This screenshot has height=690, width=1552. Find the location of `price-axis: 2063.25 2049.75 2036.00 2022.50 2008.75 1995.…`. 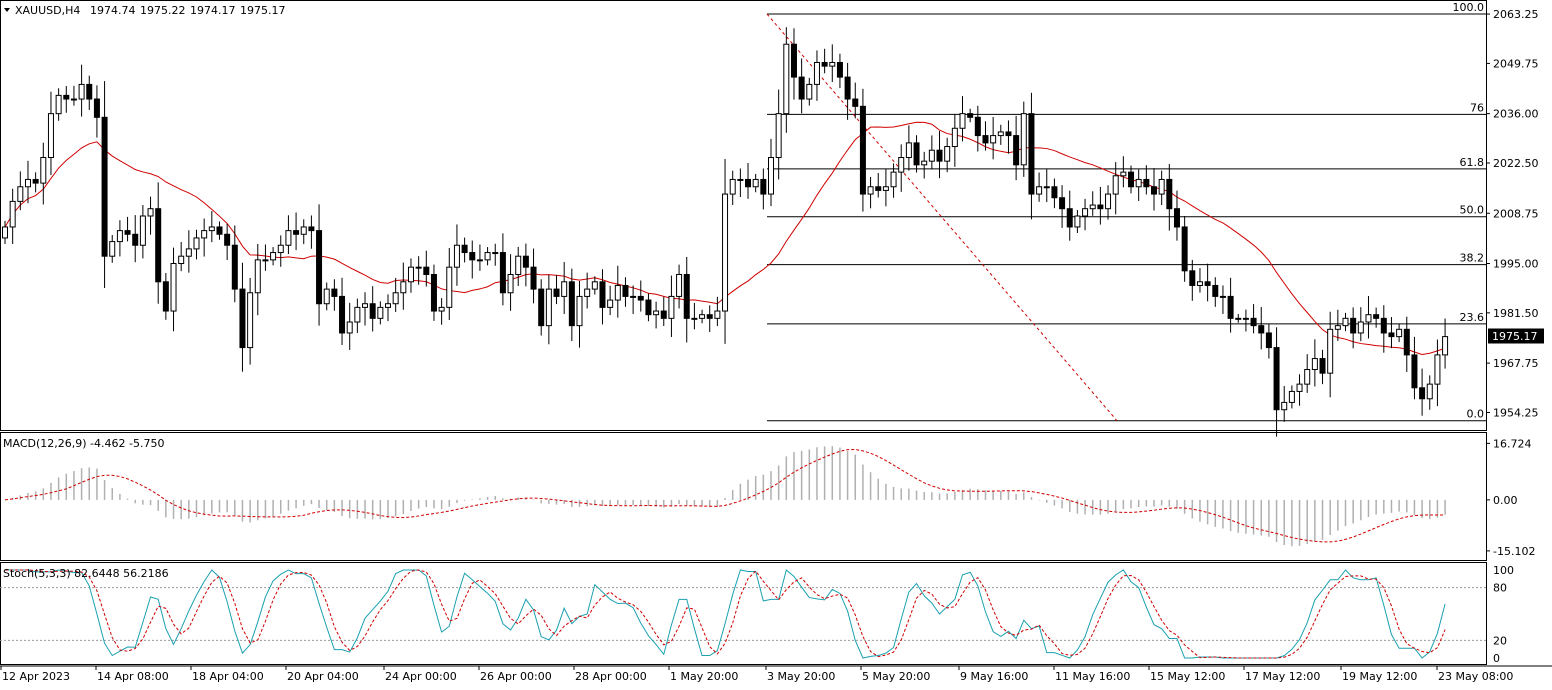

price-axis: 2063.25 2049.75 2036.00 2022.50 2008.75 1995.… is located at coordinates (1512, 336).